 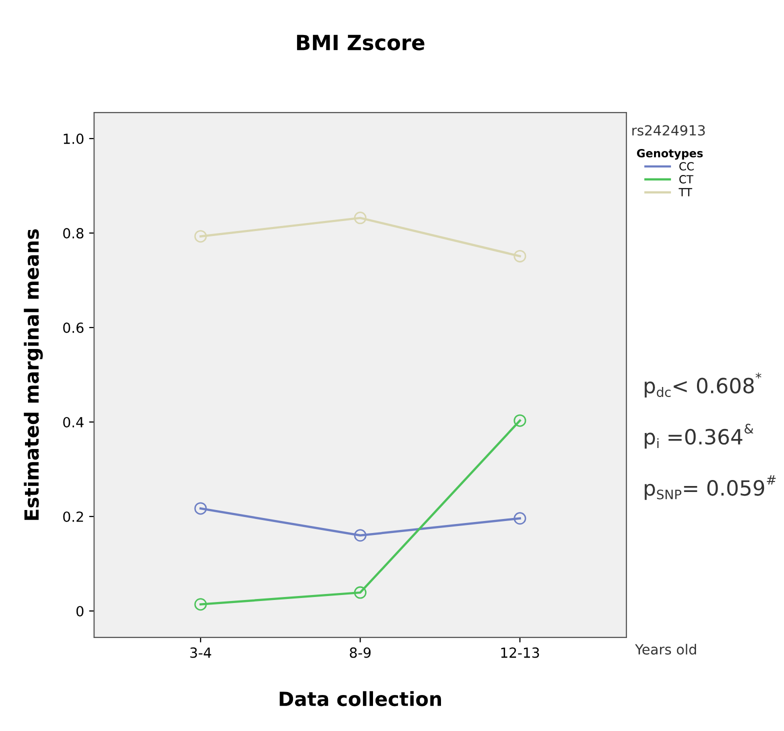 What do you see at coordinates (668, 130) in the screenshot?
I see `text: rs2424913` at bounding box center [668, 130].